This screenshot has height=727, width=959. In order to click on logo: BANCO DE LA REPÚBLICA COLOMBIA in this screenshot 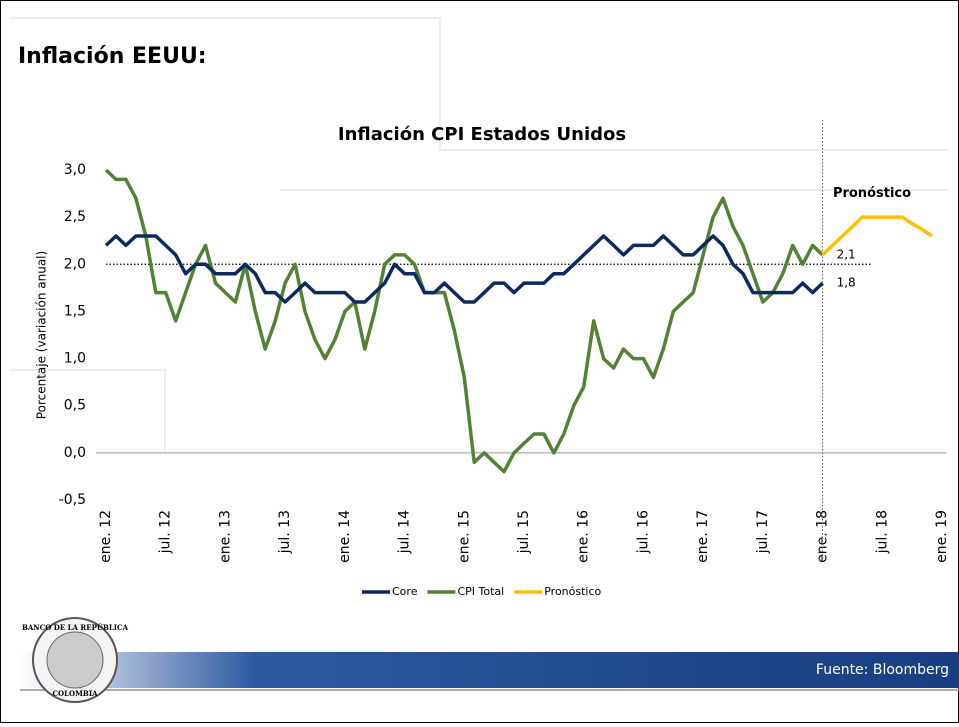, I will do `click(75, 660)`.